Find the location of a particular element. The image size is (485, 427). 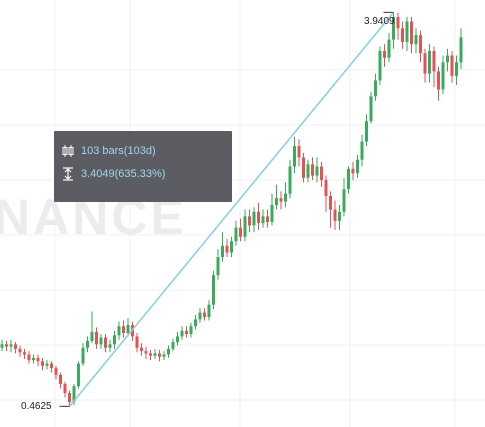

start-price-label: 0.4625 is located at coordinates (36, 406).